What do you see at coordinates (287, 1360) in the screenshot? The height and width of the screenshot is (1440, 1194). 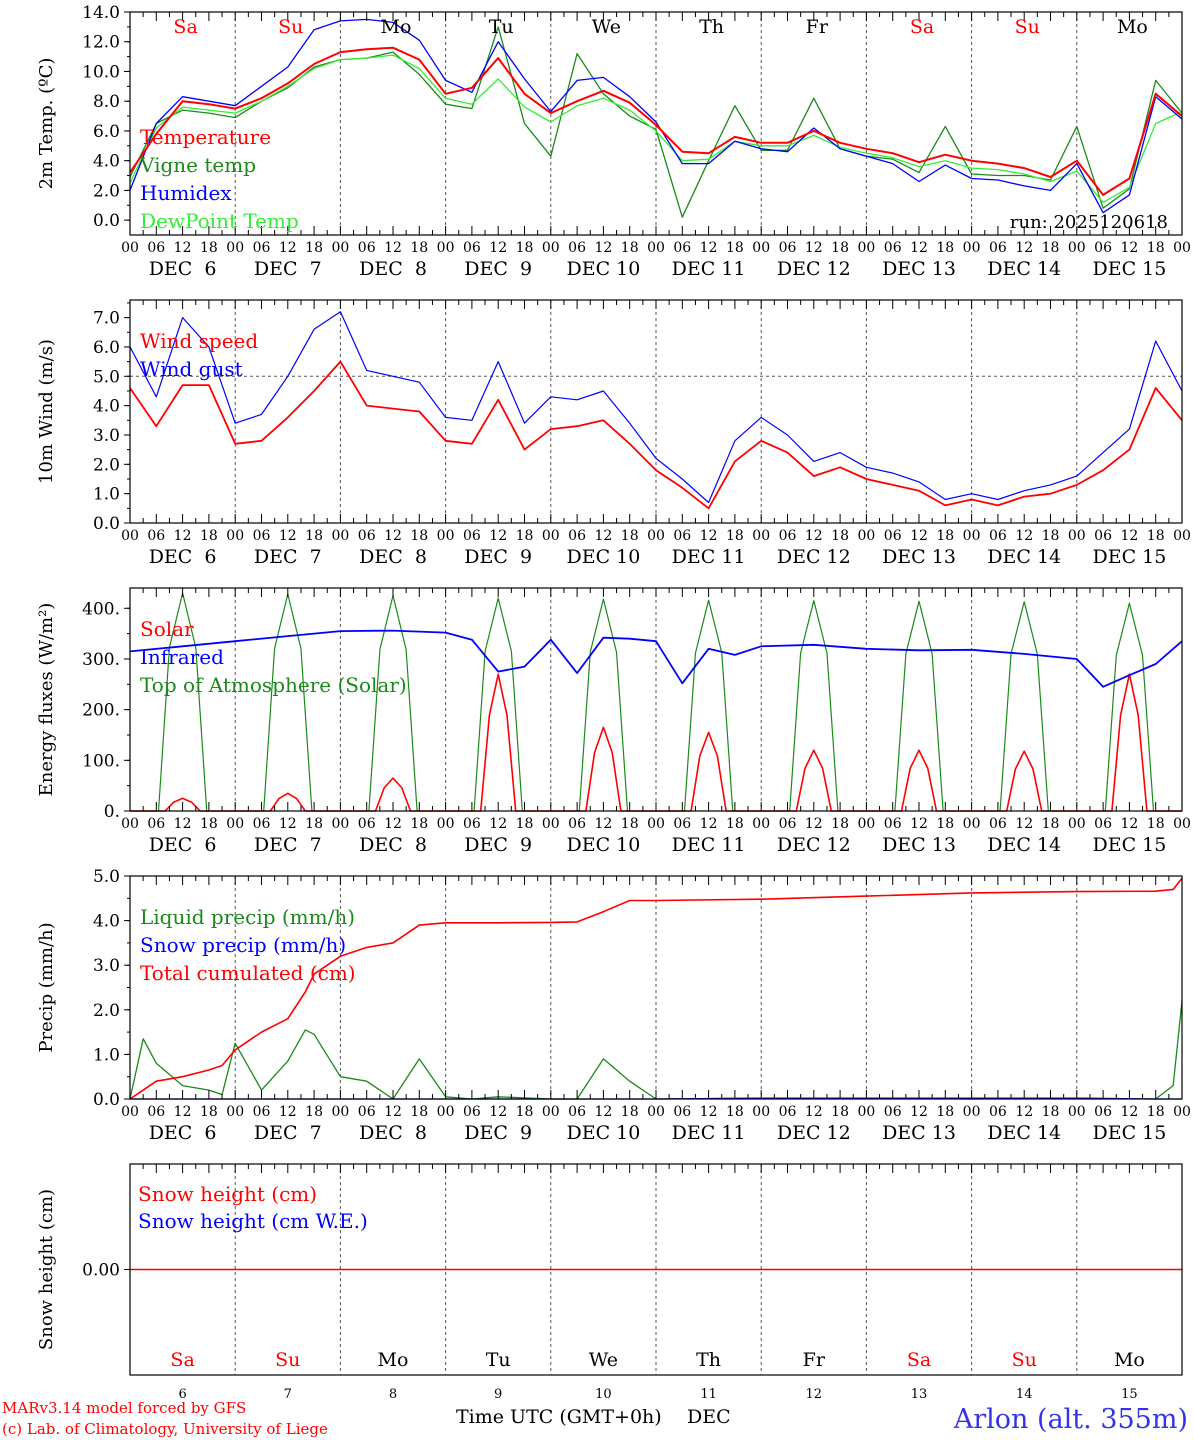 I see `weekday-label-bottom: Su` at bounding box center [287, 1360].